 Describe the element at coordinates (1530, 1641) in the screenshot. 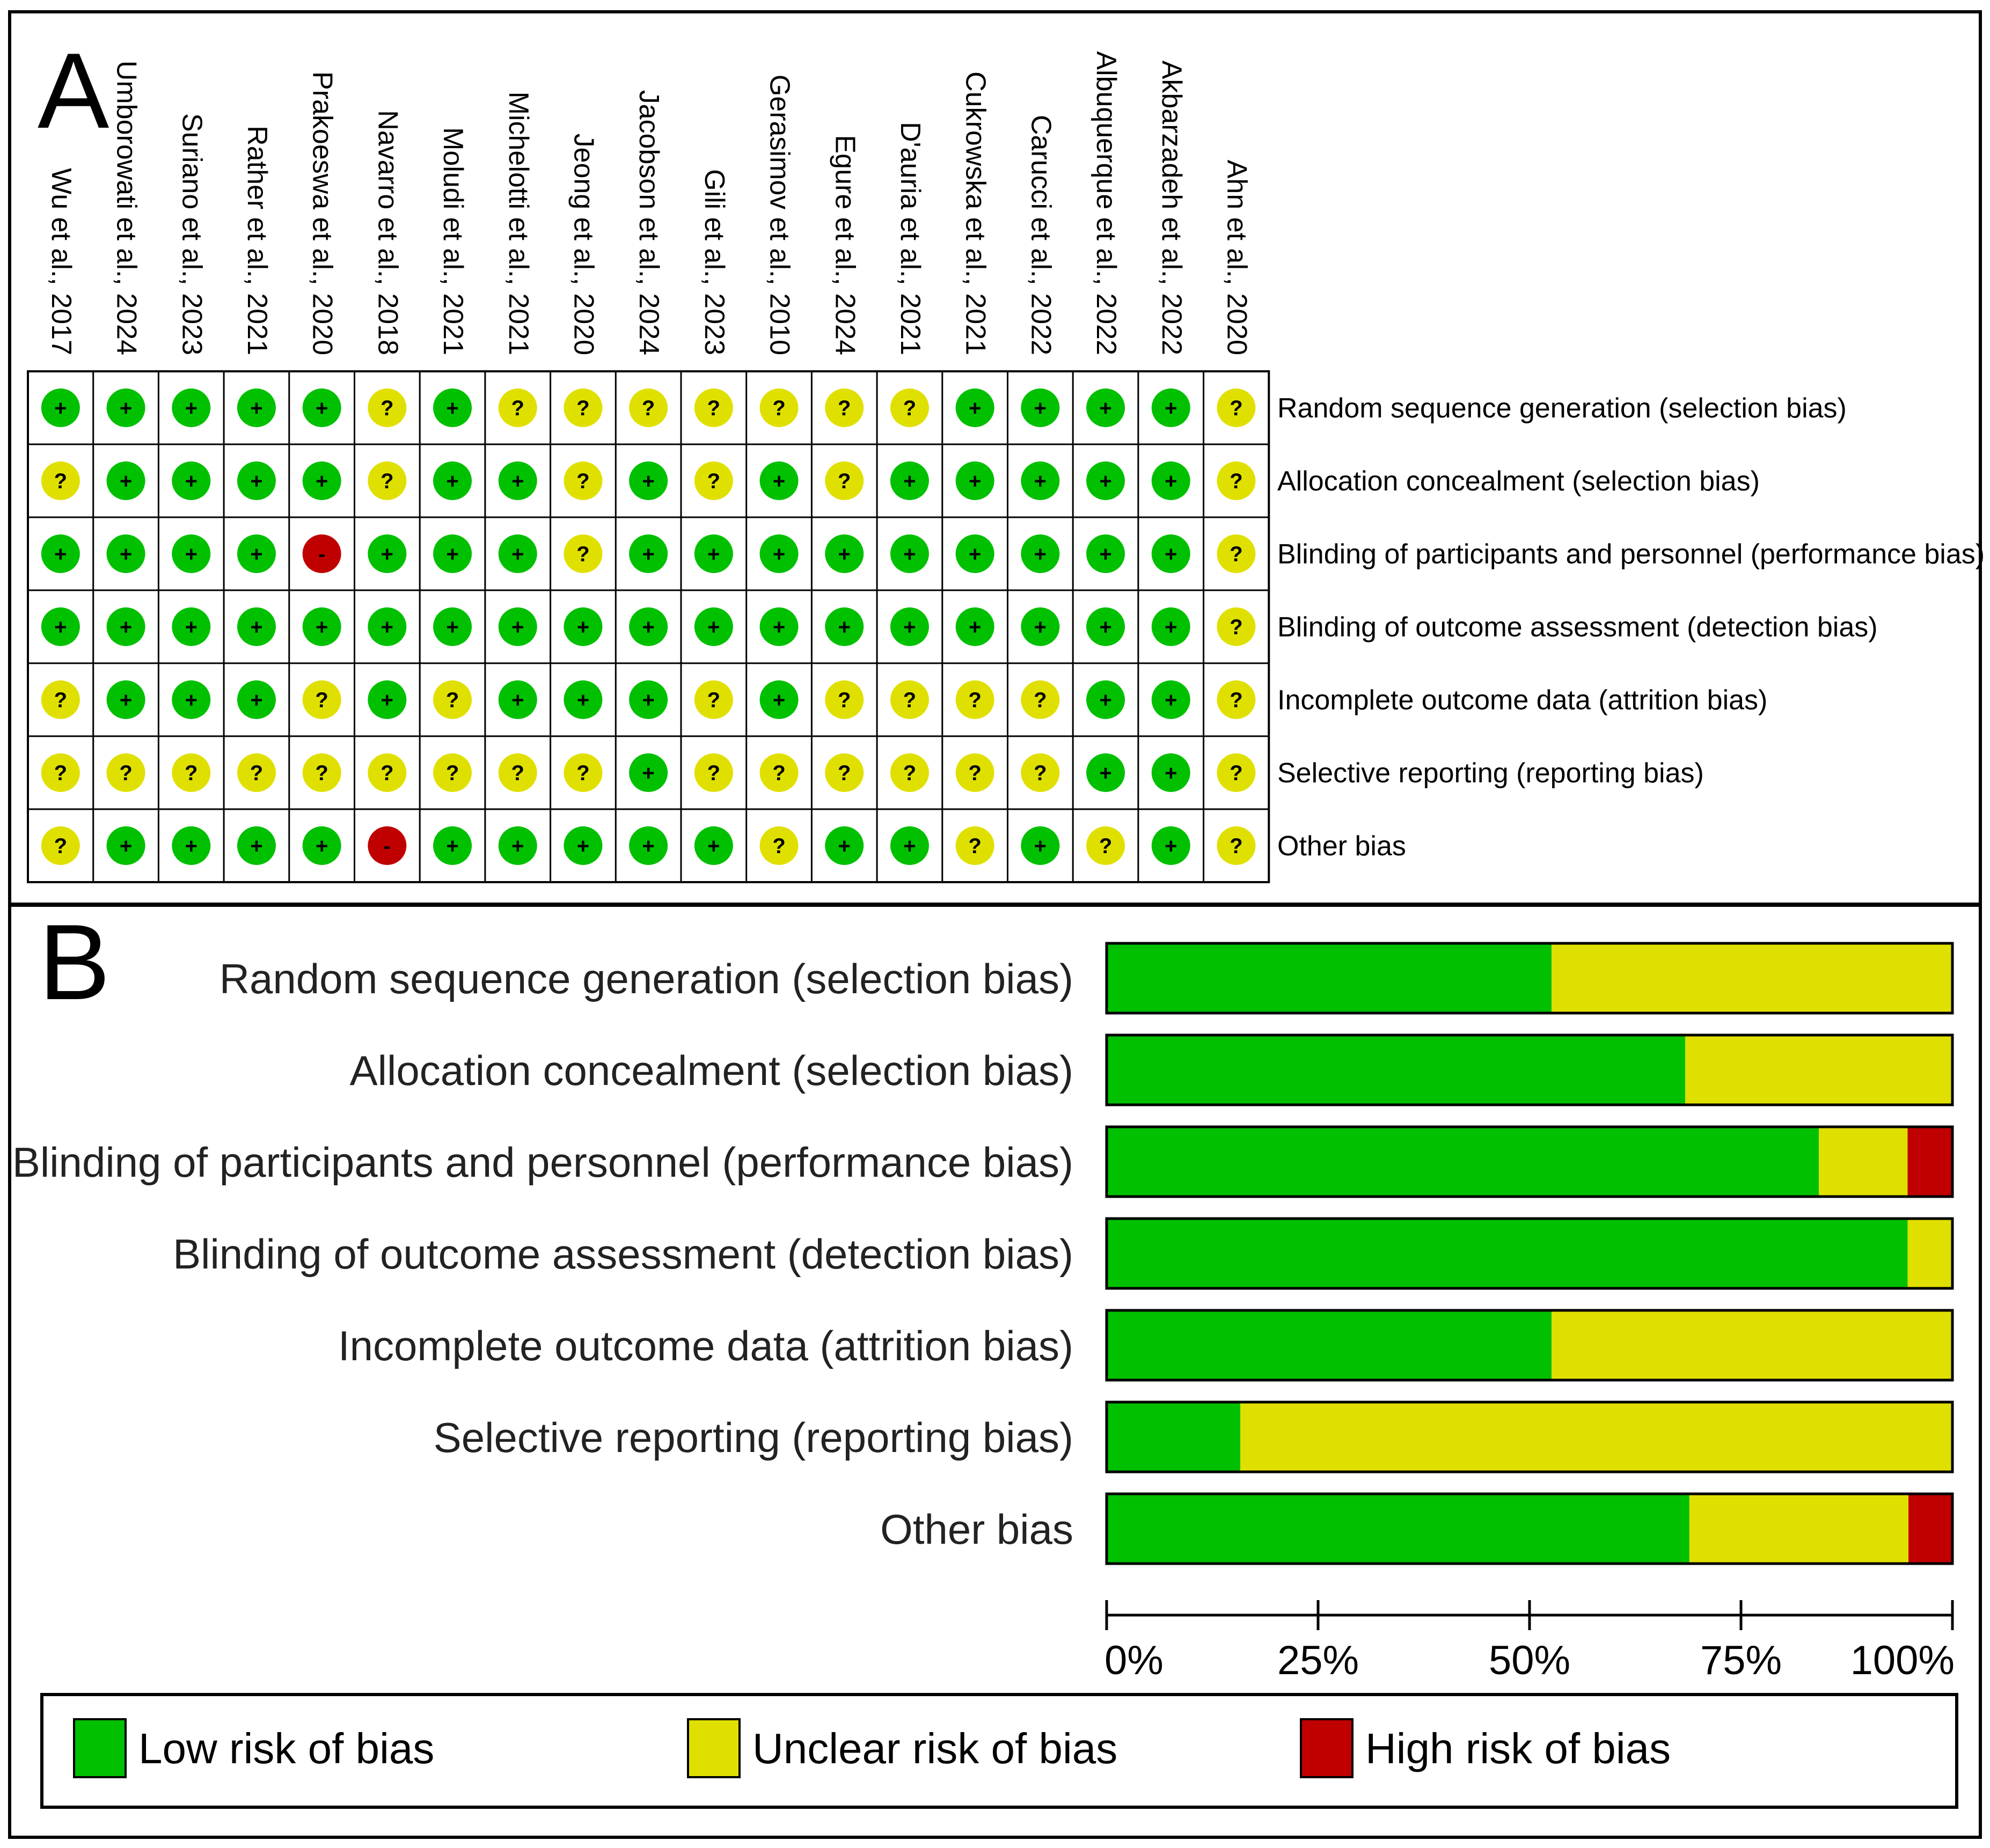

I see `x-axis: 0% 25% 50% 75% 100%` at that location.